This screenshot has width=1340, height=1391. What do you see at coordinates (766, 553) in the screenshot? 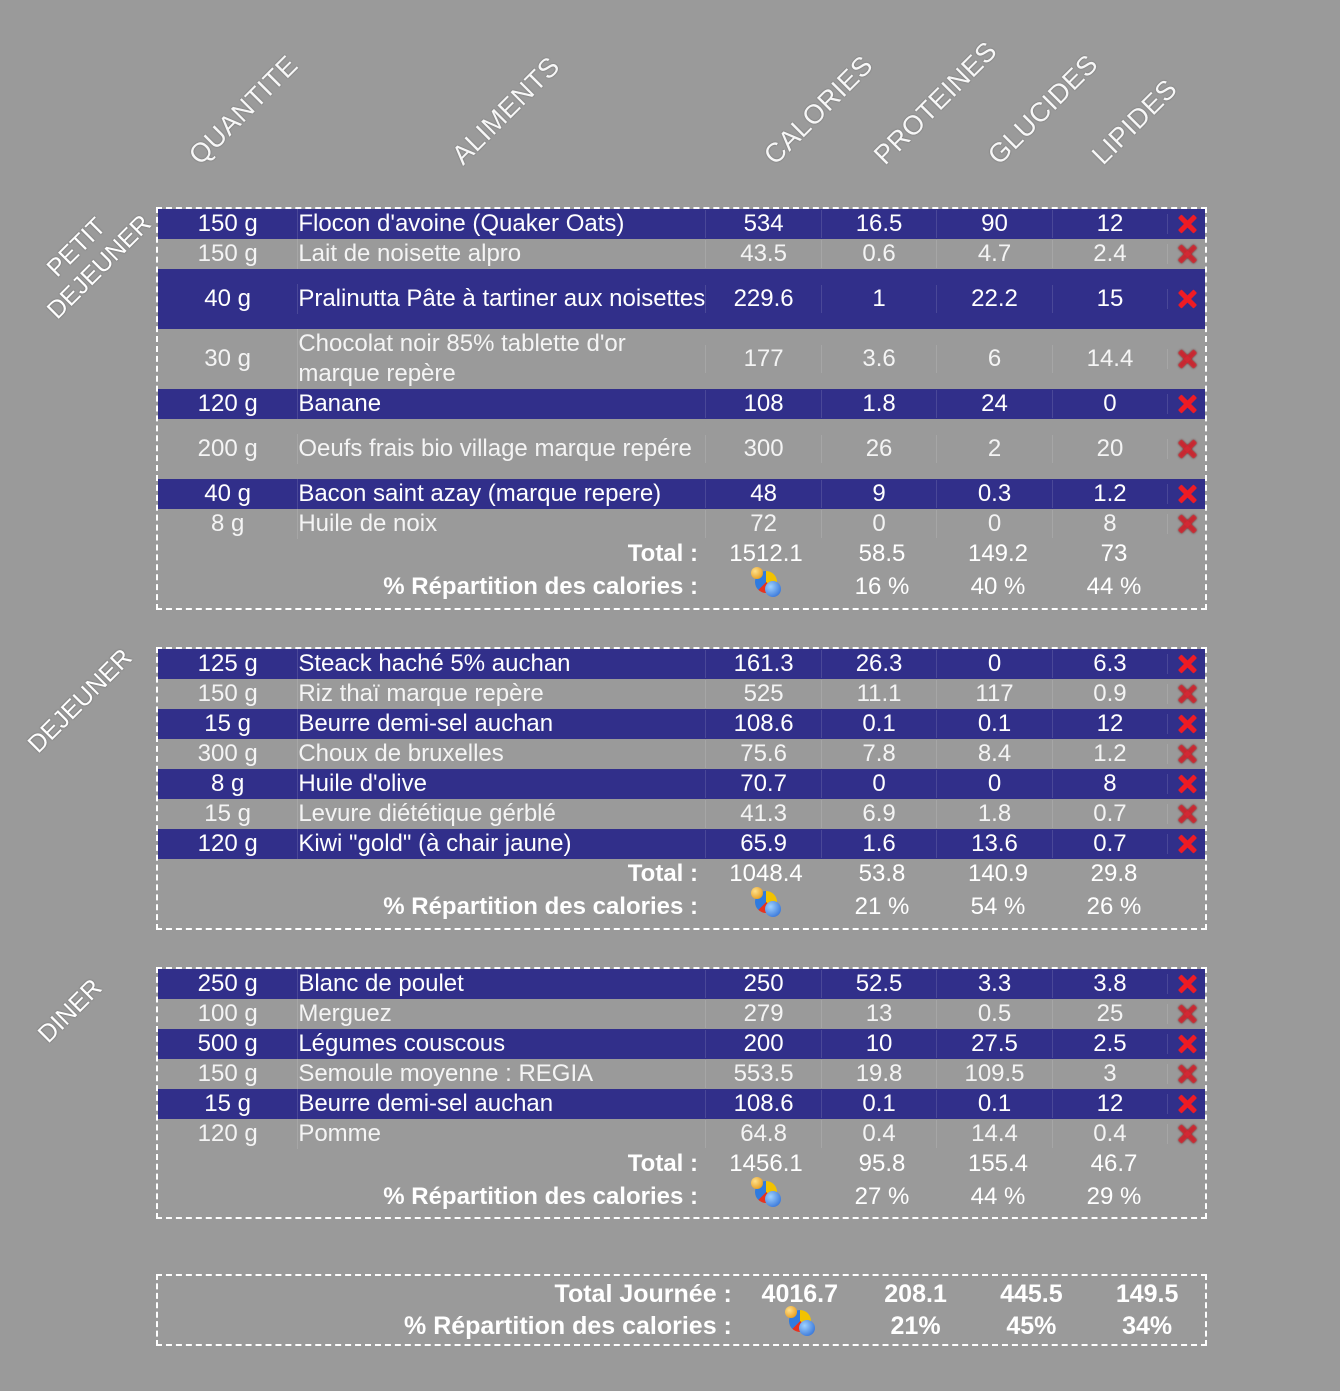
I see `meal-total-calories: 1512.1` at bounding box center [766, 553].